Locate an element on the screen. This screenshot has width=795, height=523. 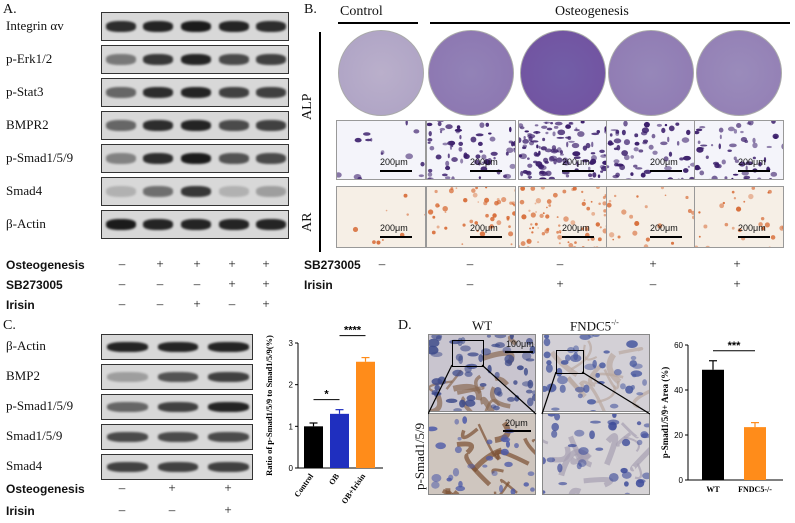
row-label-ar: AR is located at coordinates (307, 222).